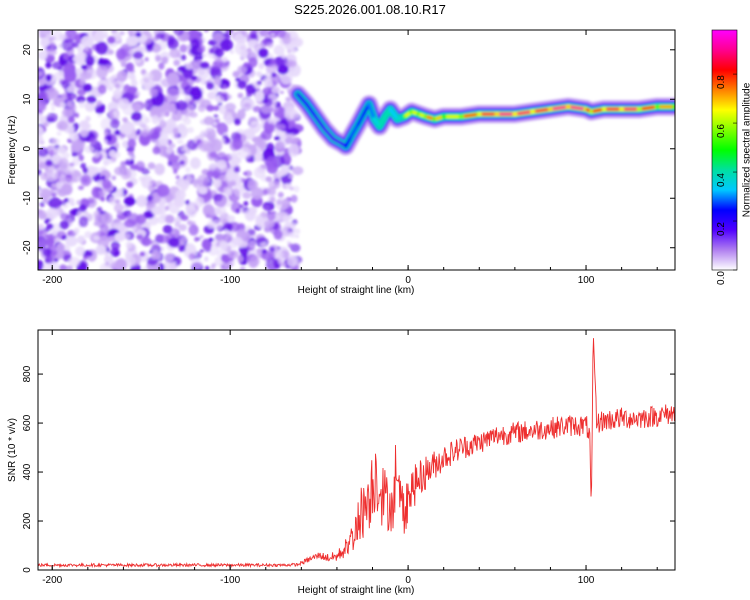  What do you see at coordinates (27, 373) in the screenshot?
I see `y-tick-label: 800` at bounding box center [27, 373].